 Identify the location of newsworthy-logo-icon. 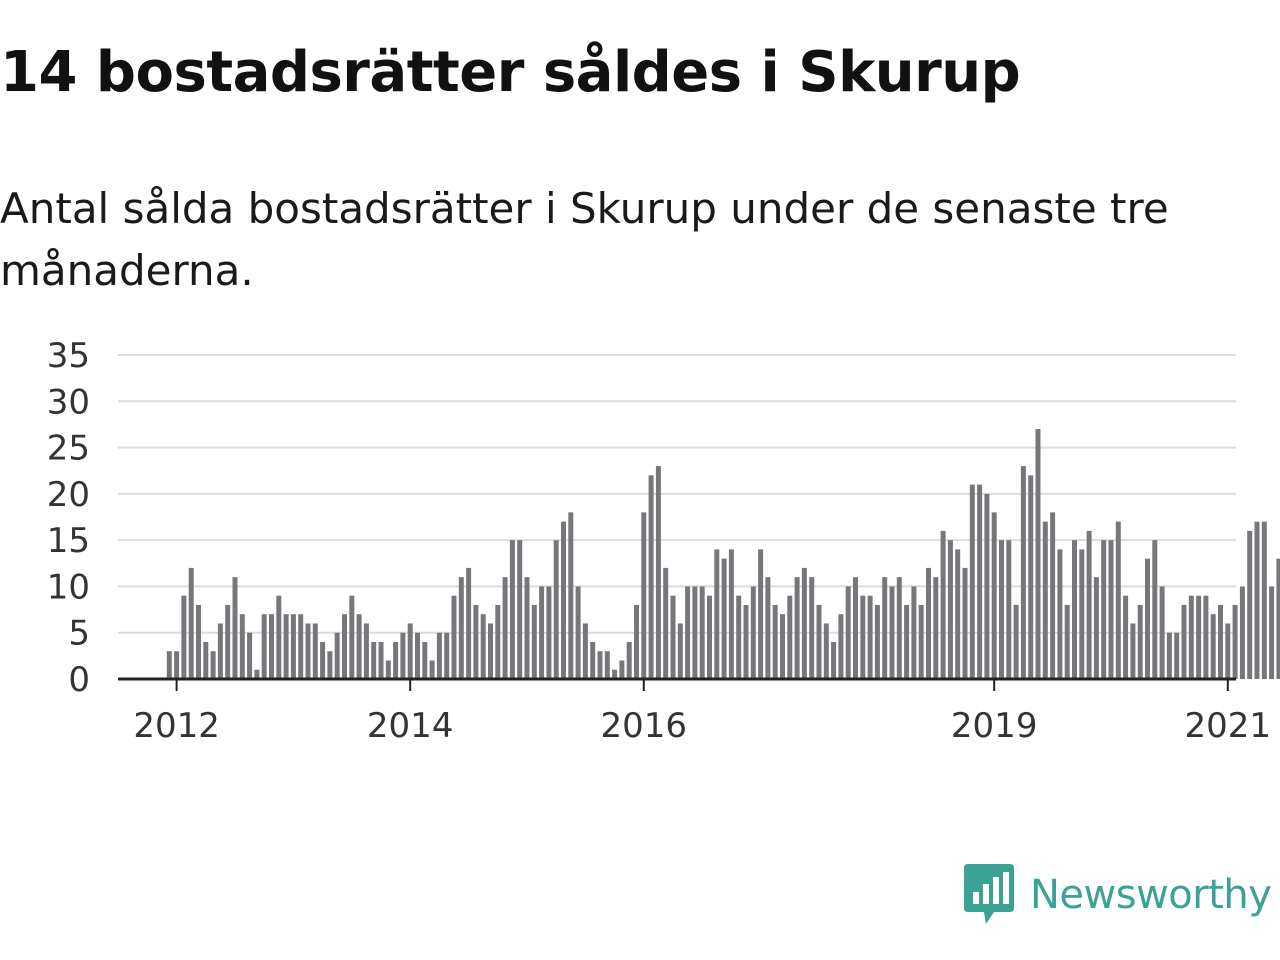
(989, 894).